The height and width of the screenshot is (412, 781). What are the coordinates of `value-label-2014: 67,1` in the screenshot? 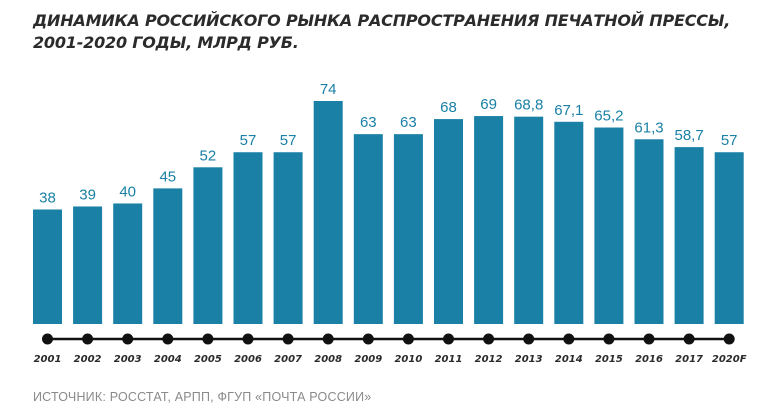 It's located at (568, 110).